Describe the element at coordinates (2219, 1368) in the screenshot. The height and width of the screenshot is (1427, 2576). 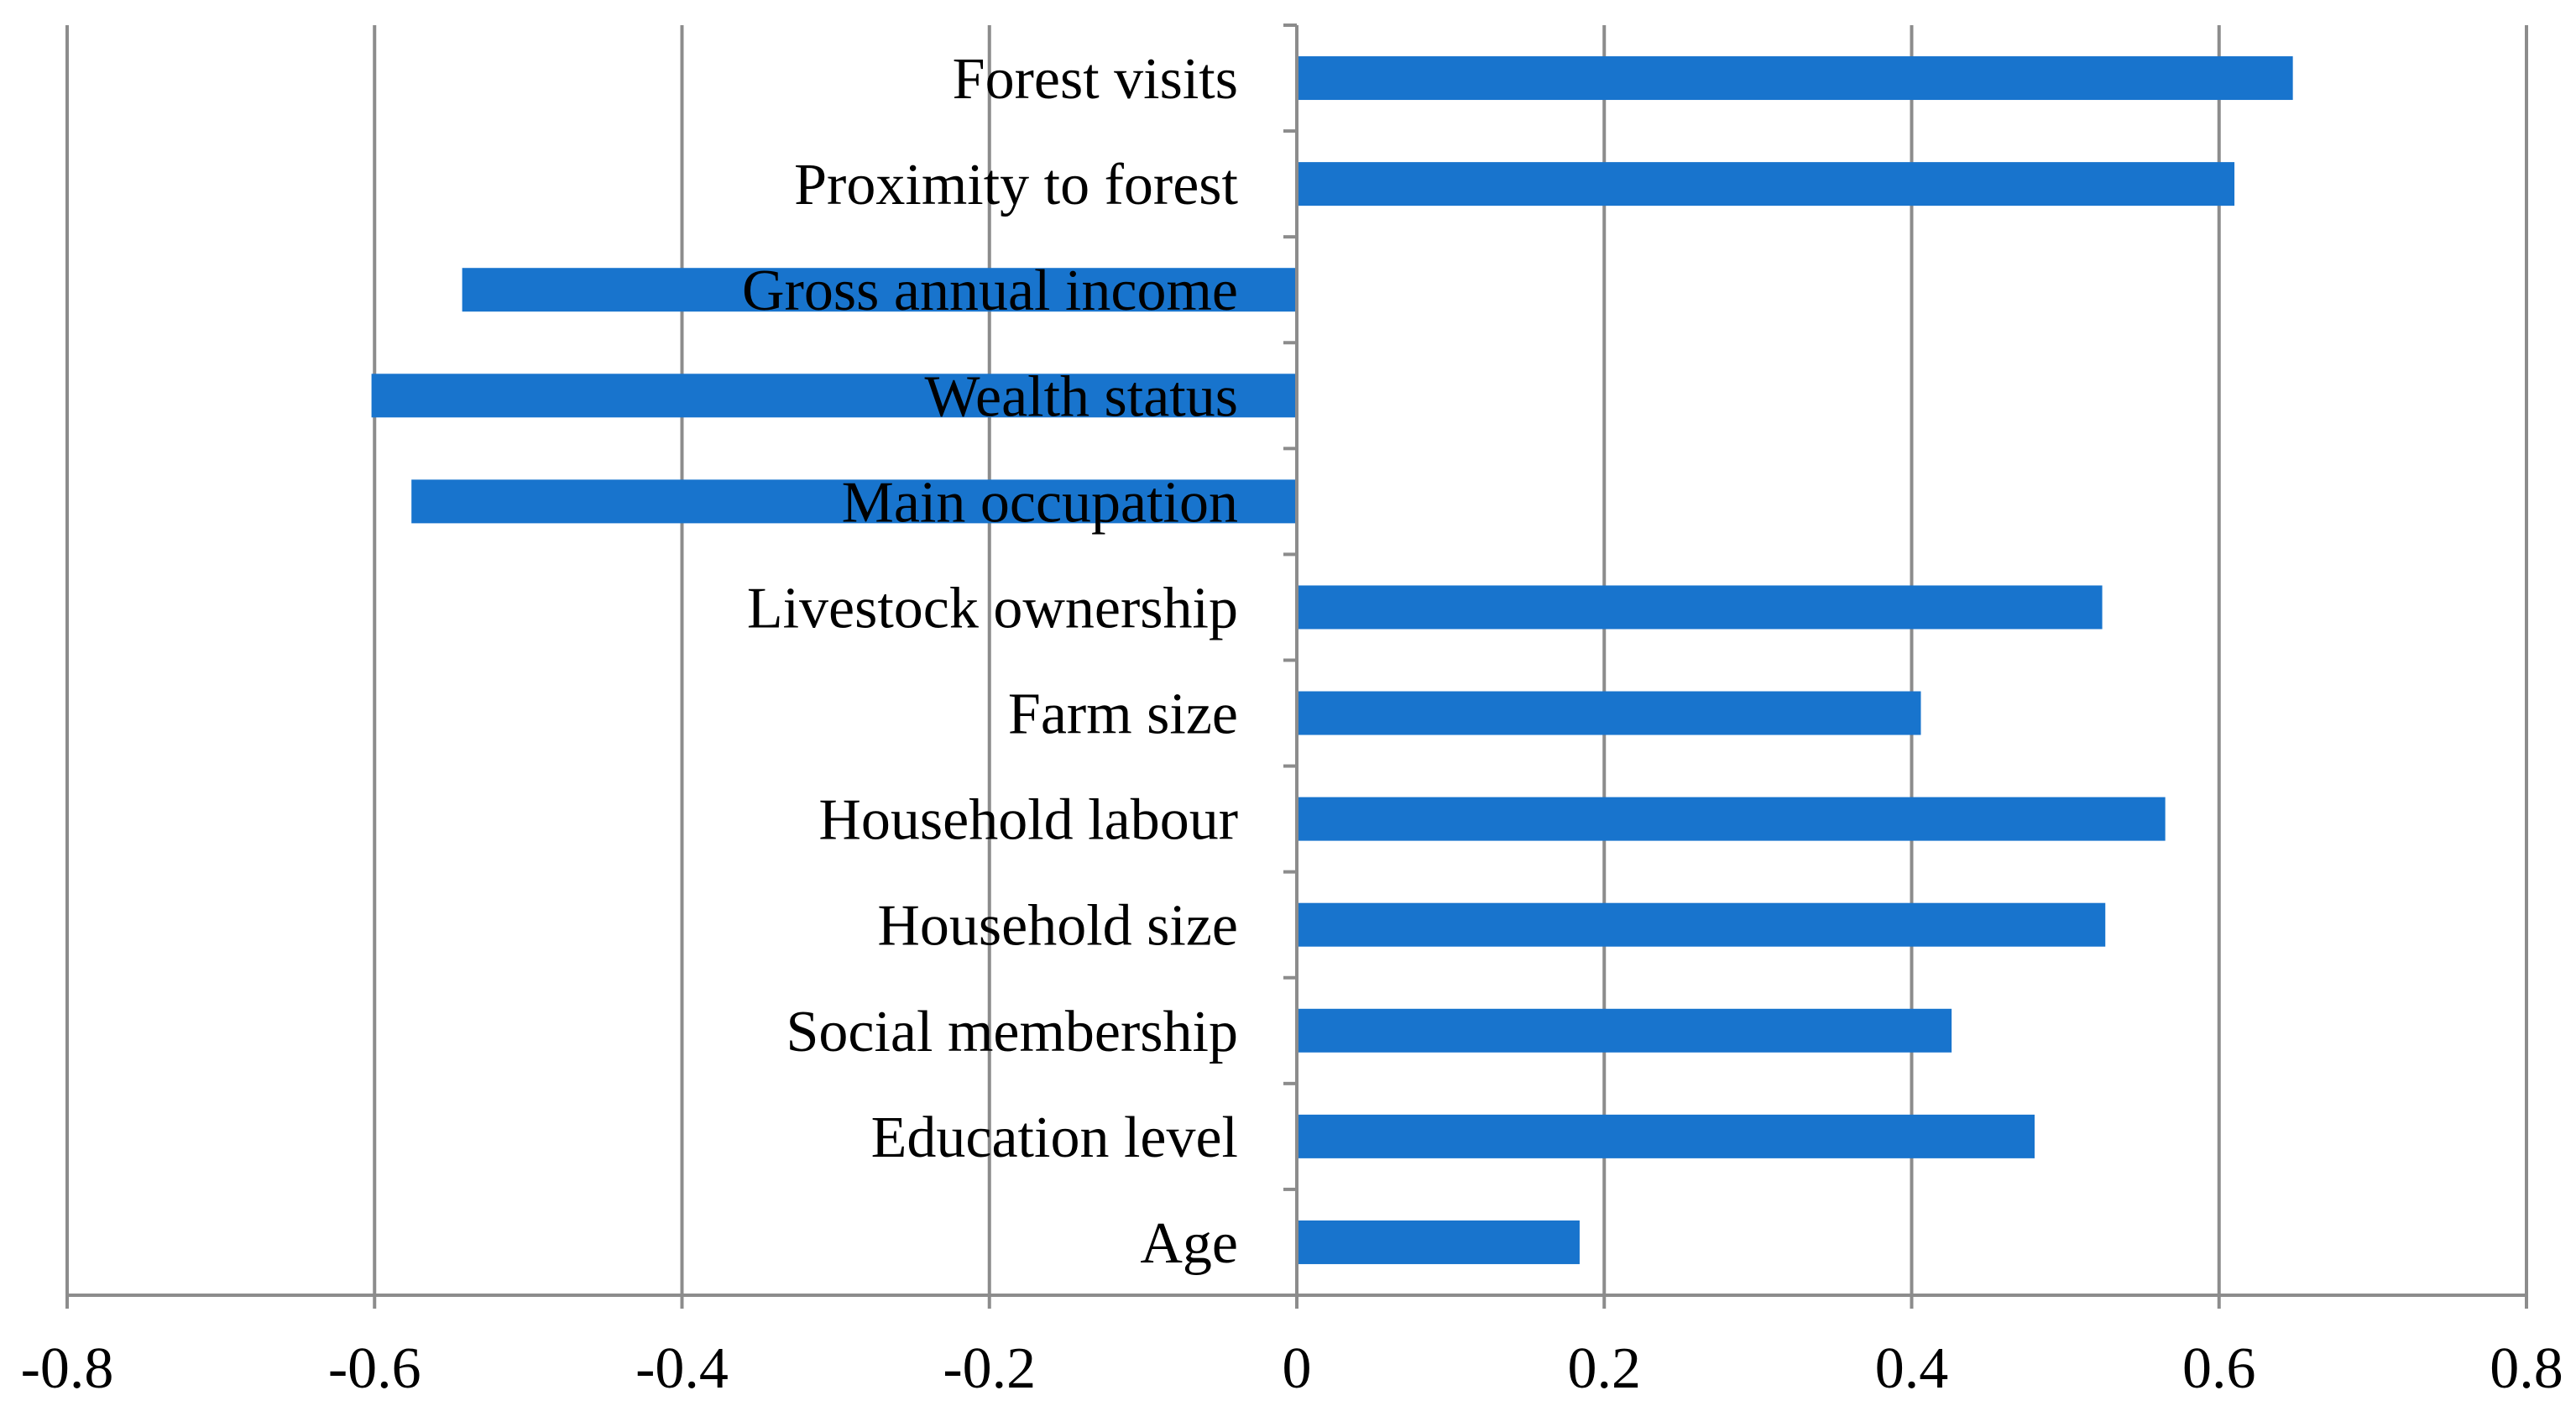
I see `x-tick-label-0.6: 0.6` at that location.